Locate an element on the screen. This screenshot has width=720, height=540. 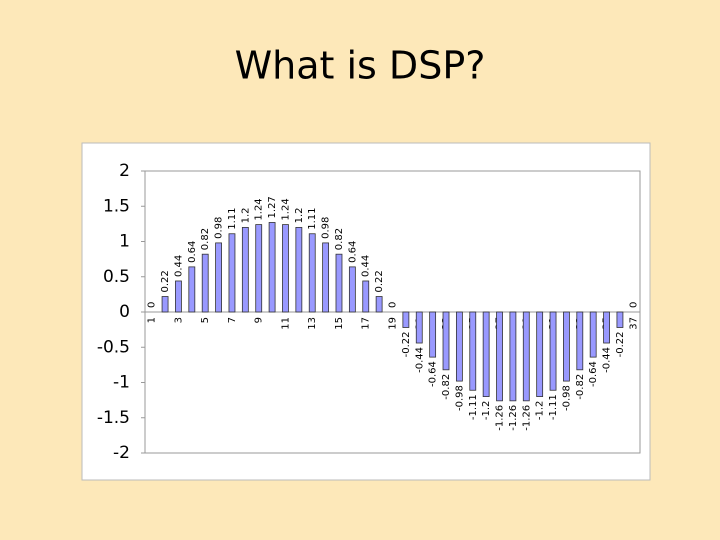
y-tick-label: 0 is located at coordinates (124, 312).